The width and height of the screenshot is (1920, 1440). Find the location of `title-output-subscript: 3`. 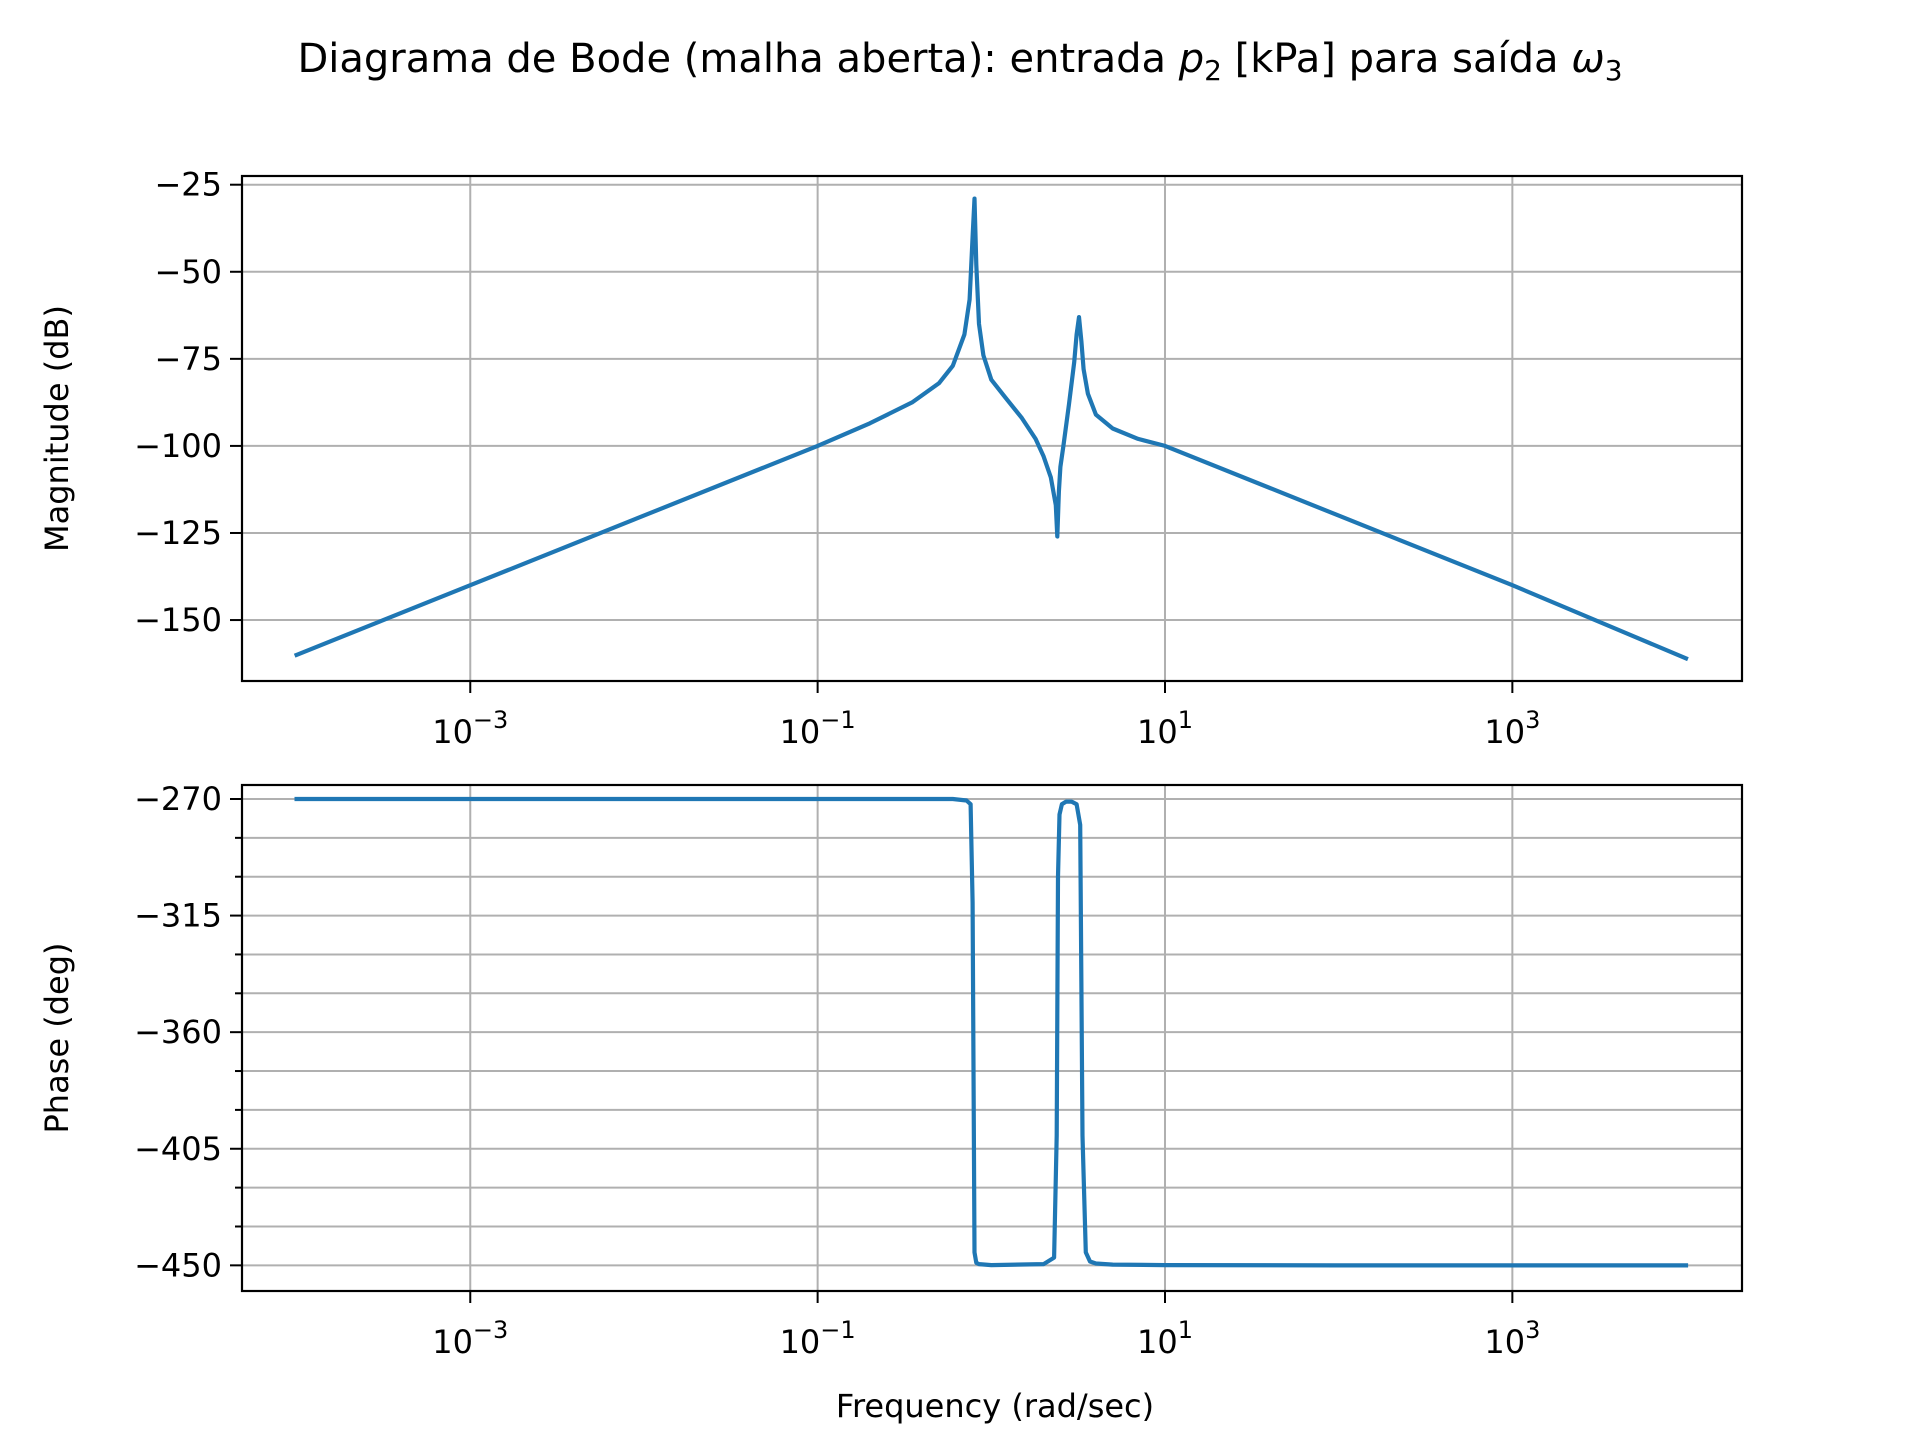

title-output-subscript: 3 is located at coordinates (1614, 70).